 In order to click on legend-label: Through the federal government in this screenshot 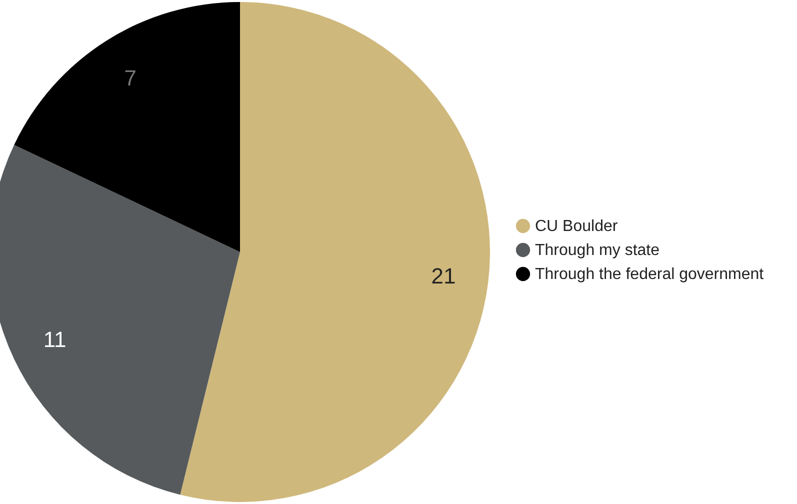, I will do `click(649, 274)`.